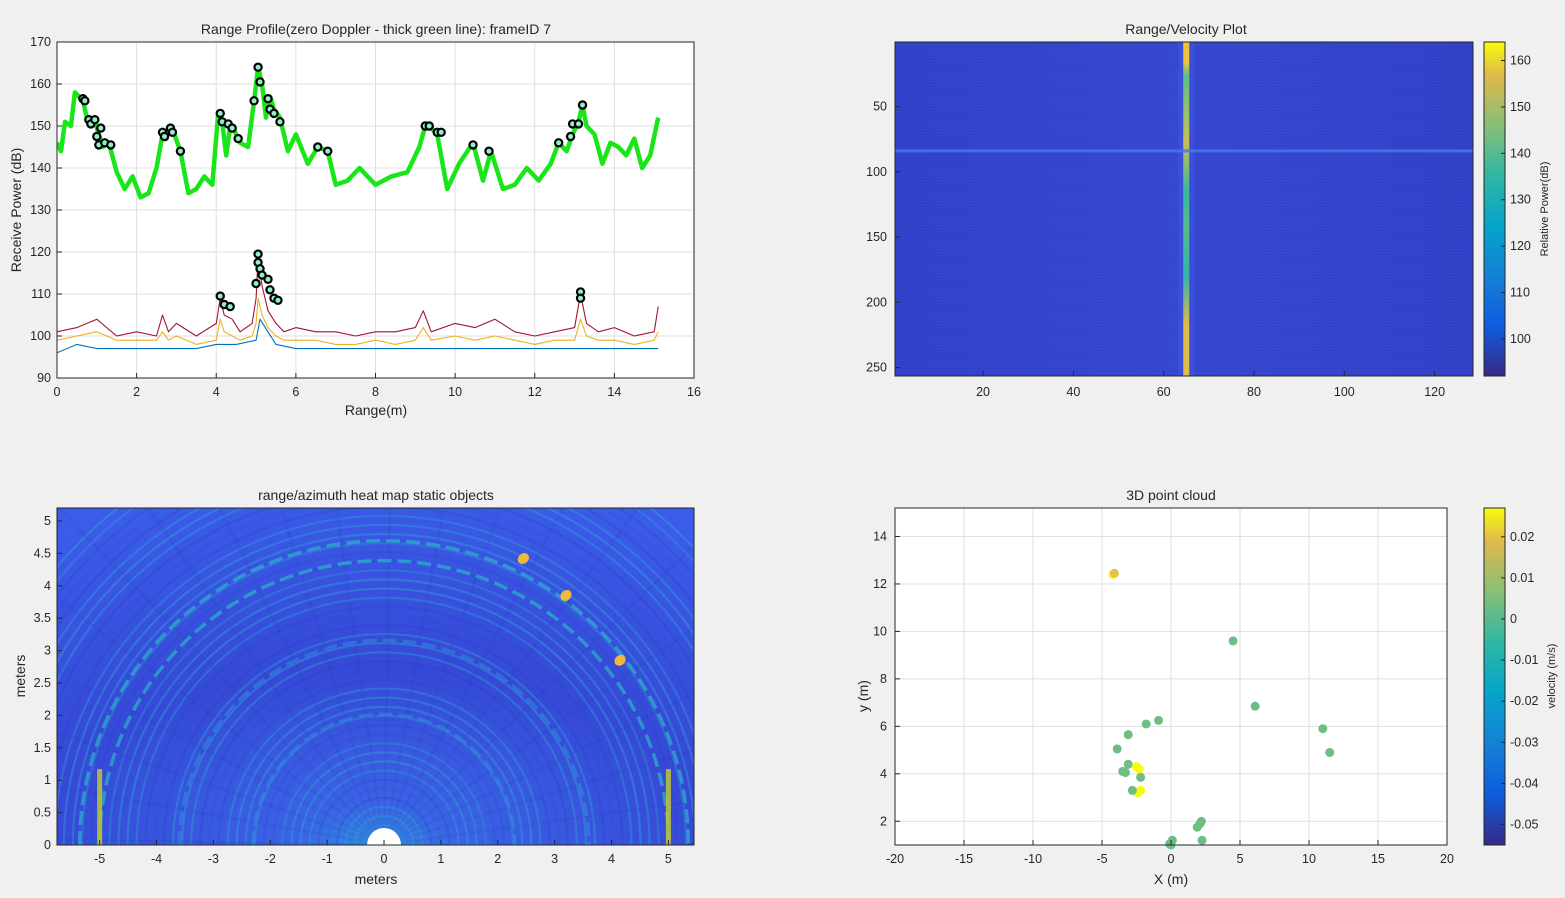 This screenshot has height=898, width=1565. I want to click on range-velocity-colorbar-tick: 110, so click(1520, 293).